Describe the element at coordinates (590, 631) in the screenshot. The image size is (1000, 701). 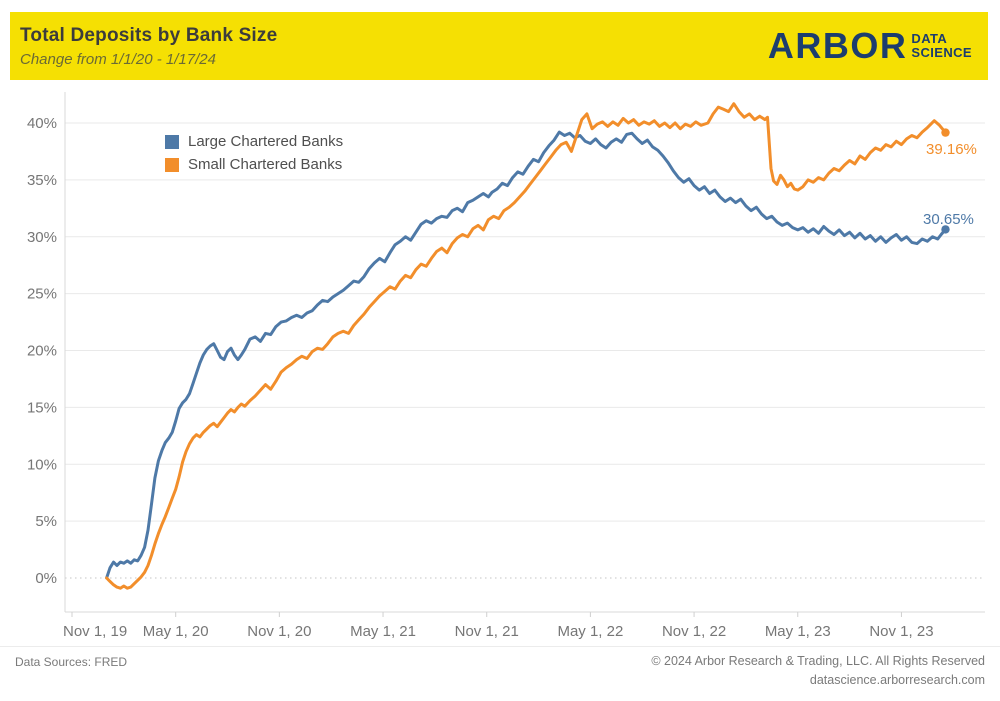
I see `x-tick-label: May 1, 22` at that location.